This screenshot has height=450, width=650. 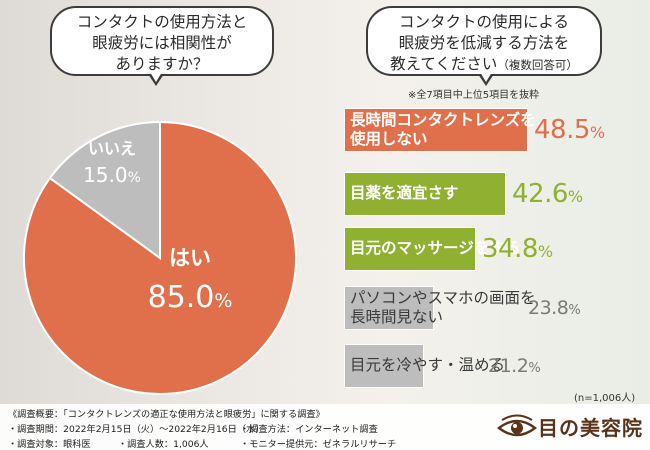 What do you see at coordinates (569, 130) in the screenshot?
I see `bar-value-0: 48.5%` at bounding box center [569, 130].